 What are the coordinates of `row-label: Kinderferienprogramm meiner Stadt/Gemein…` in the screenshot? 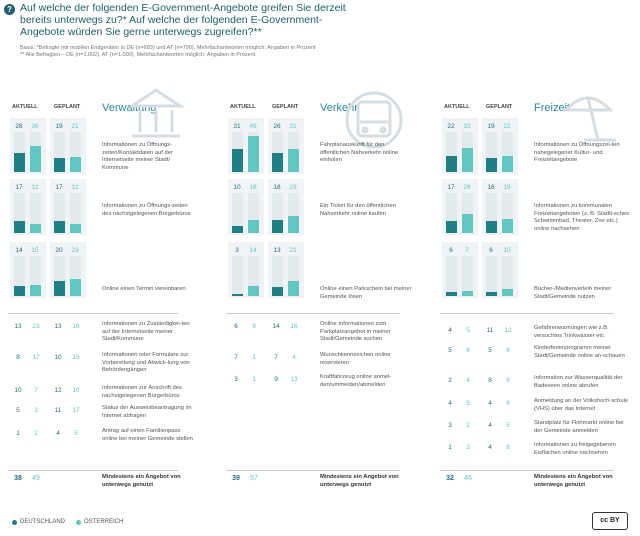 It's located at (579, 352).